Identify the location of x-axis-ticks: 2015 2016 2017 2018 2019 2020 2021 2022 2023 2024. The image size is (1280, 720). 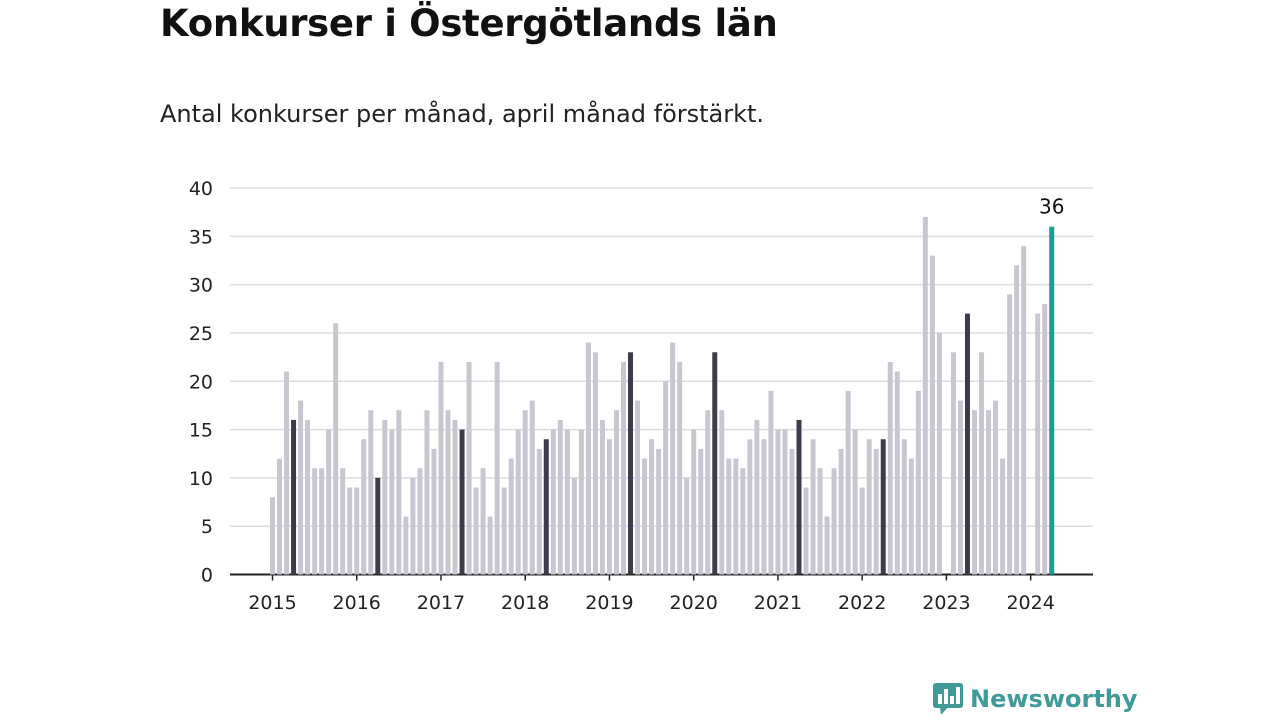
(651, 594).